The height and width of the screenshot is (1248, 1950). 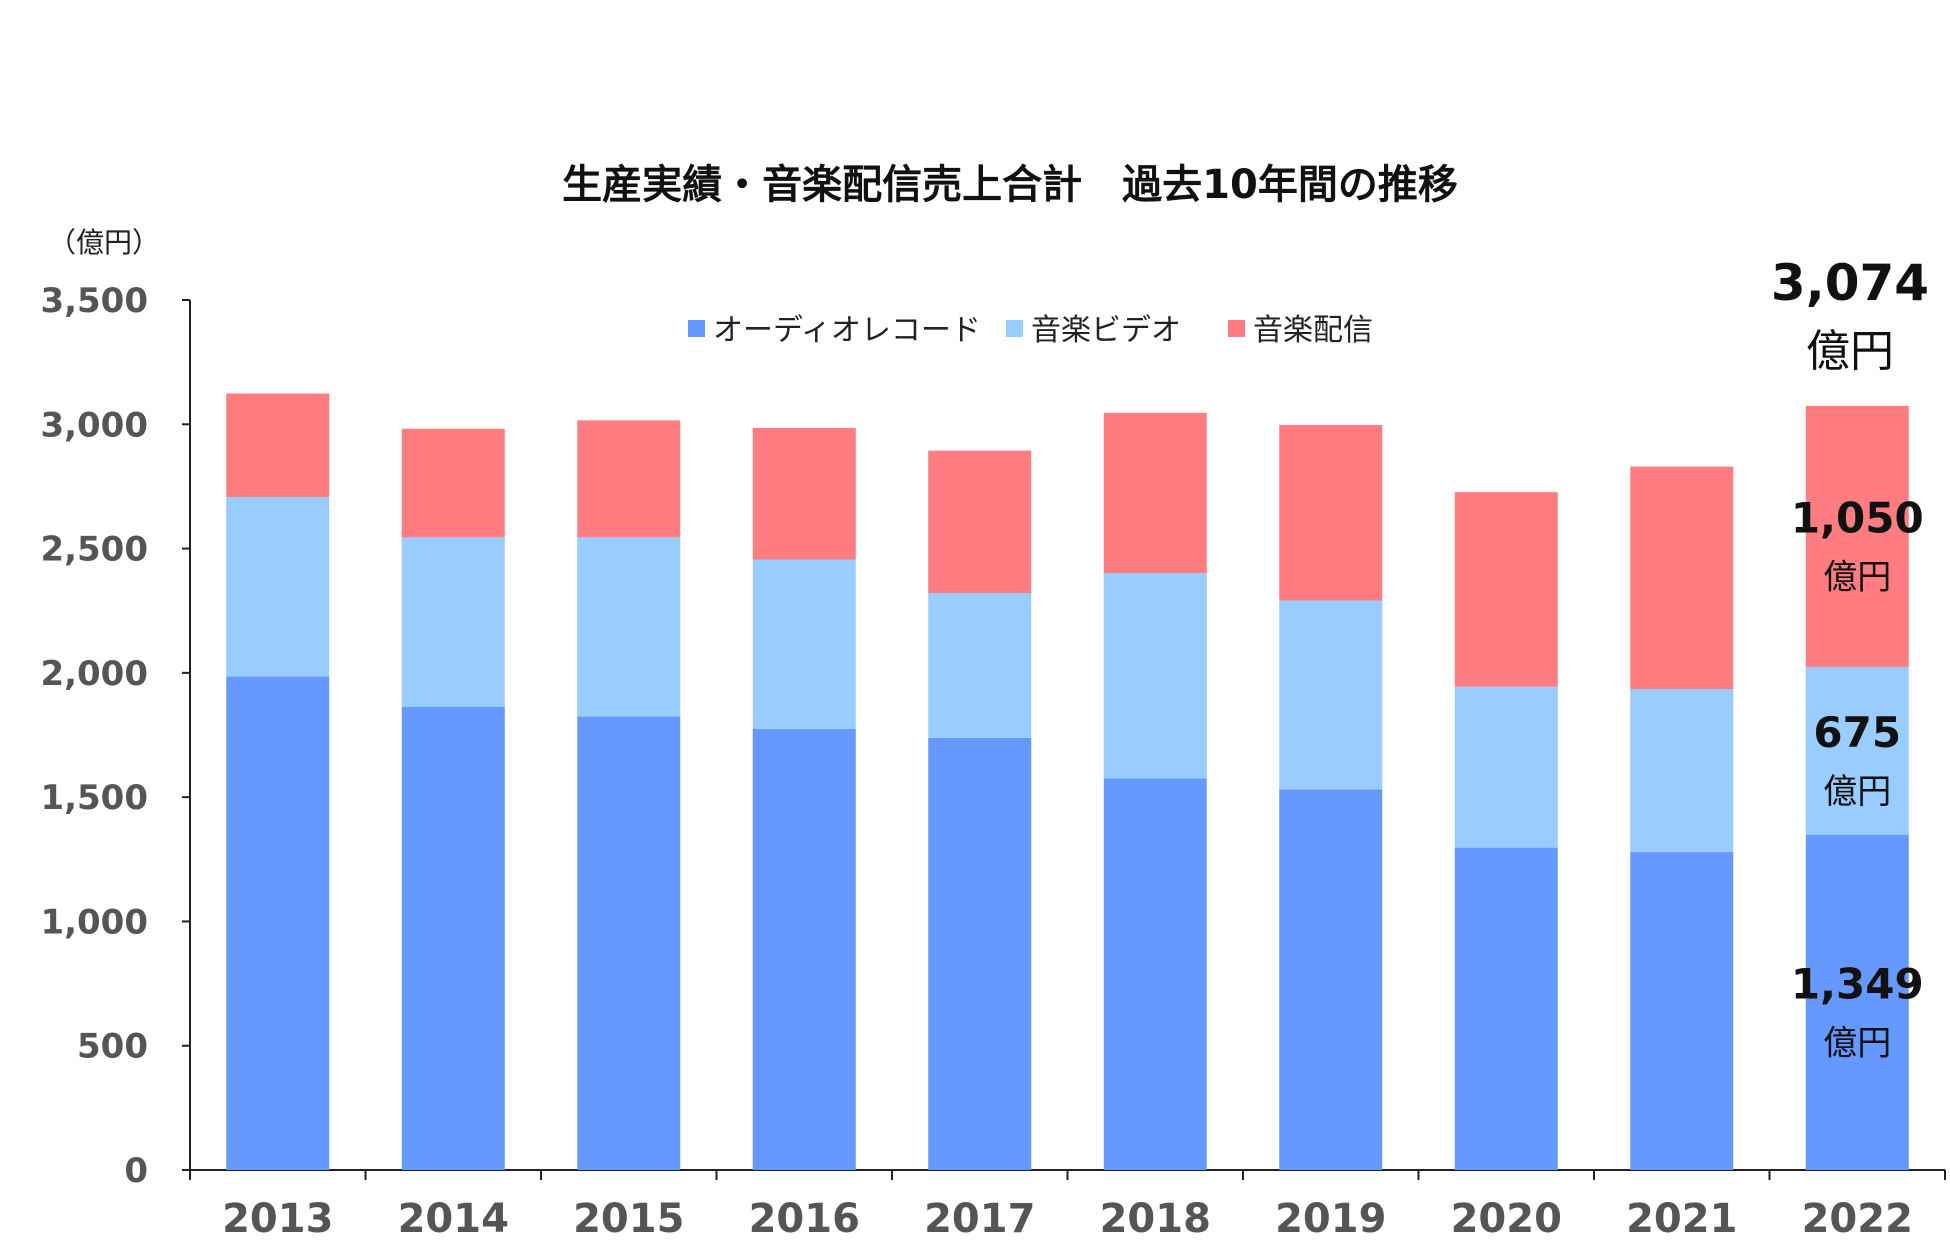 What do you see at coordinates (1857, 517) in the screenshot?
I see `segment-callout-value: 1,050` at bounding box center [1857, 517].